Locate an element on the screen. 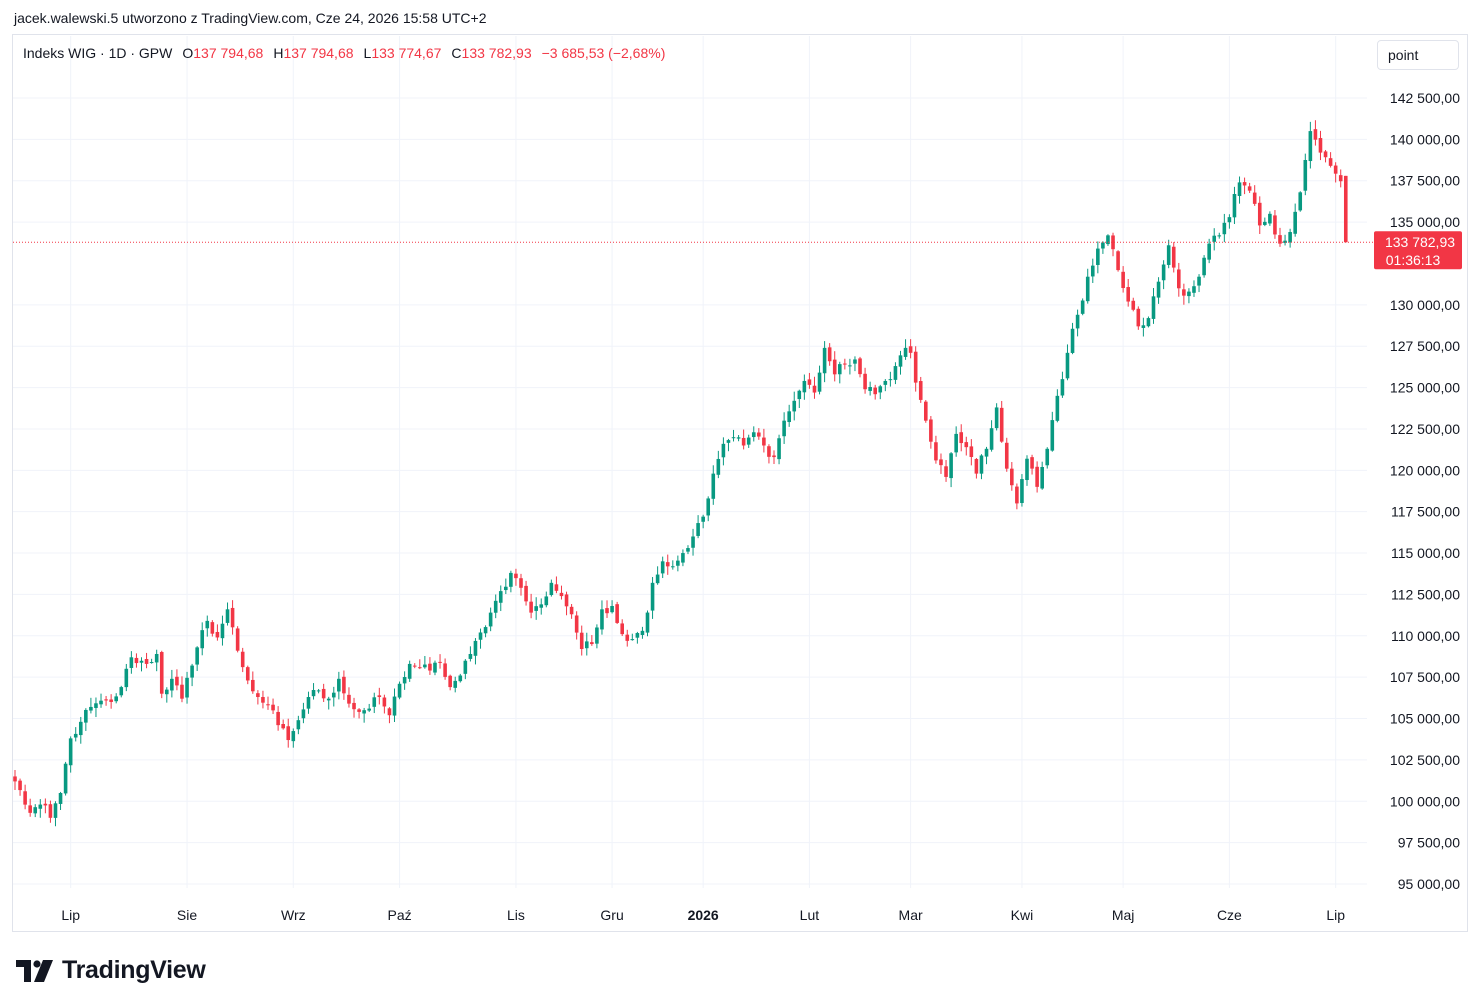 The image size is (1480, 1007). price-tick-label: 110 000,00 is located at coordinates (1425, 636).